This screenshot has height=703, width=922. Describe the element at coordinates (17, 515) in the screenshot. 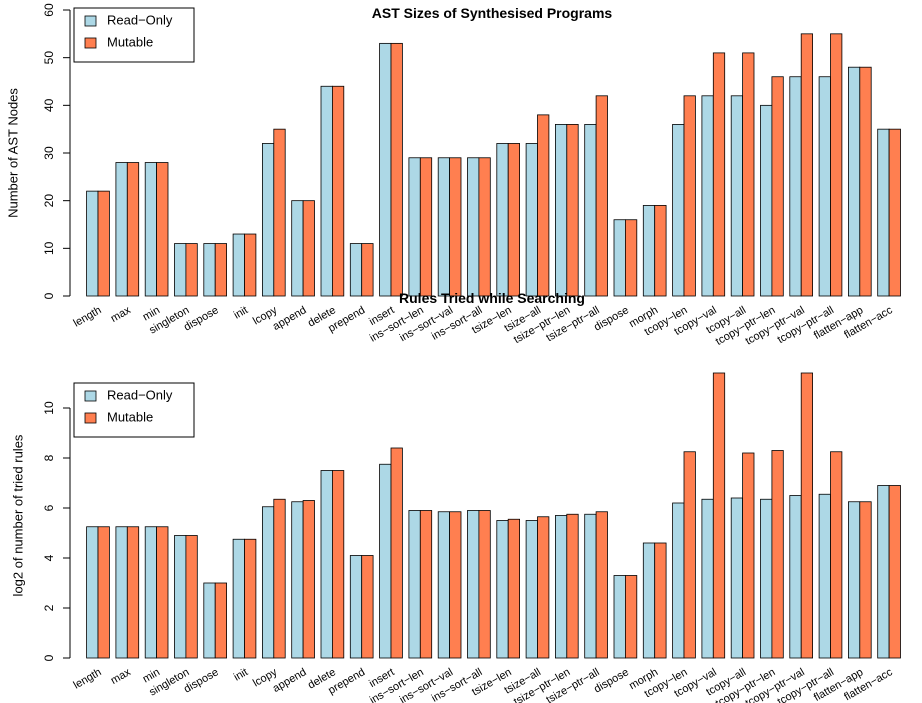

I see `y-axis-label: log2 of number of tried rules` at that location.